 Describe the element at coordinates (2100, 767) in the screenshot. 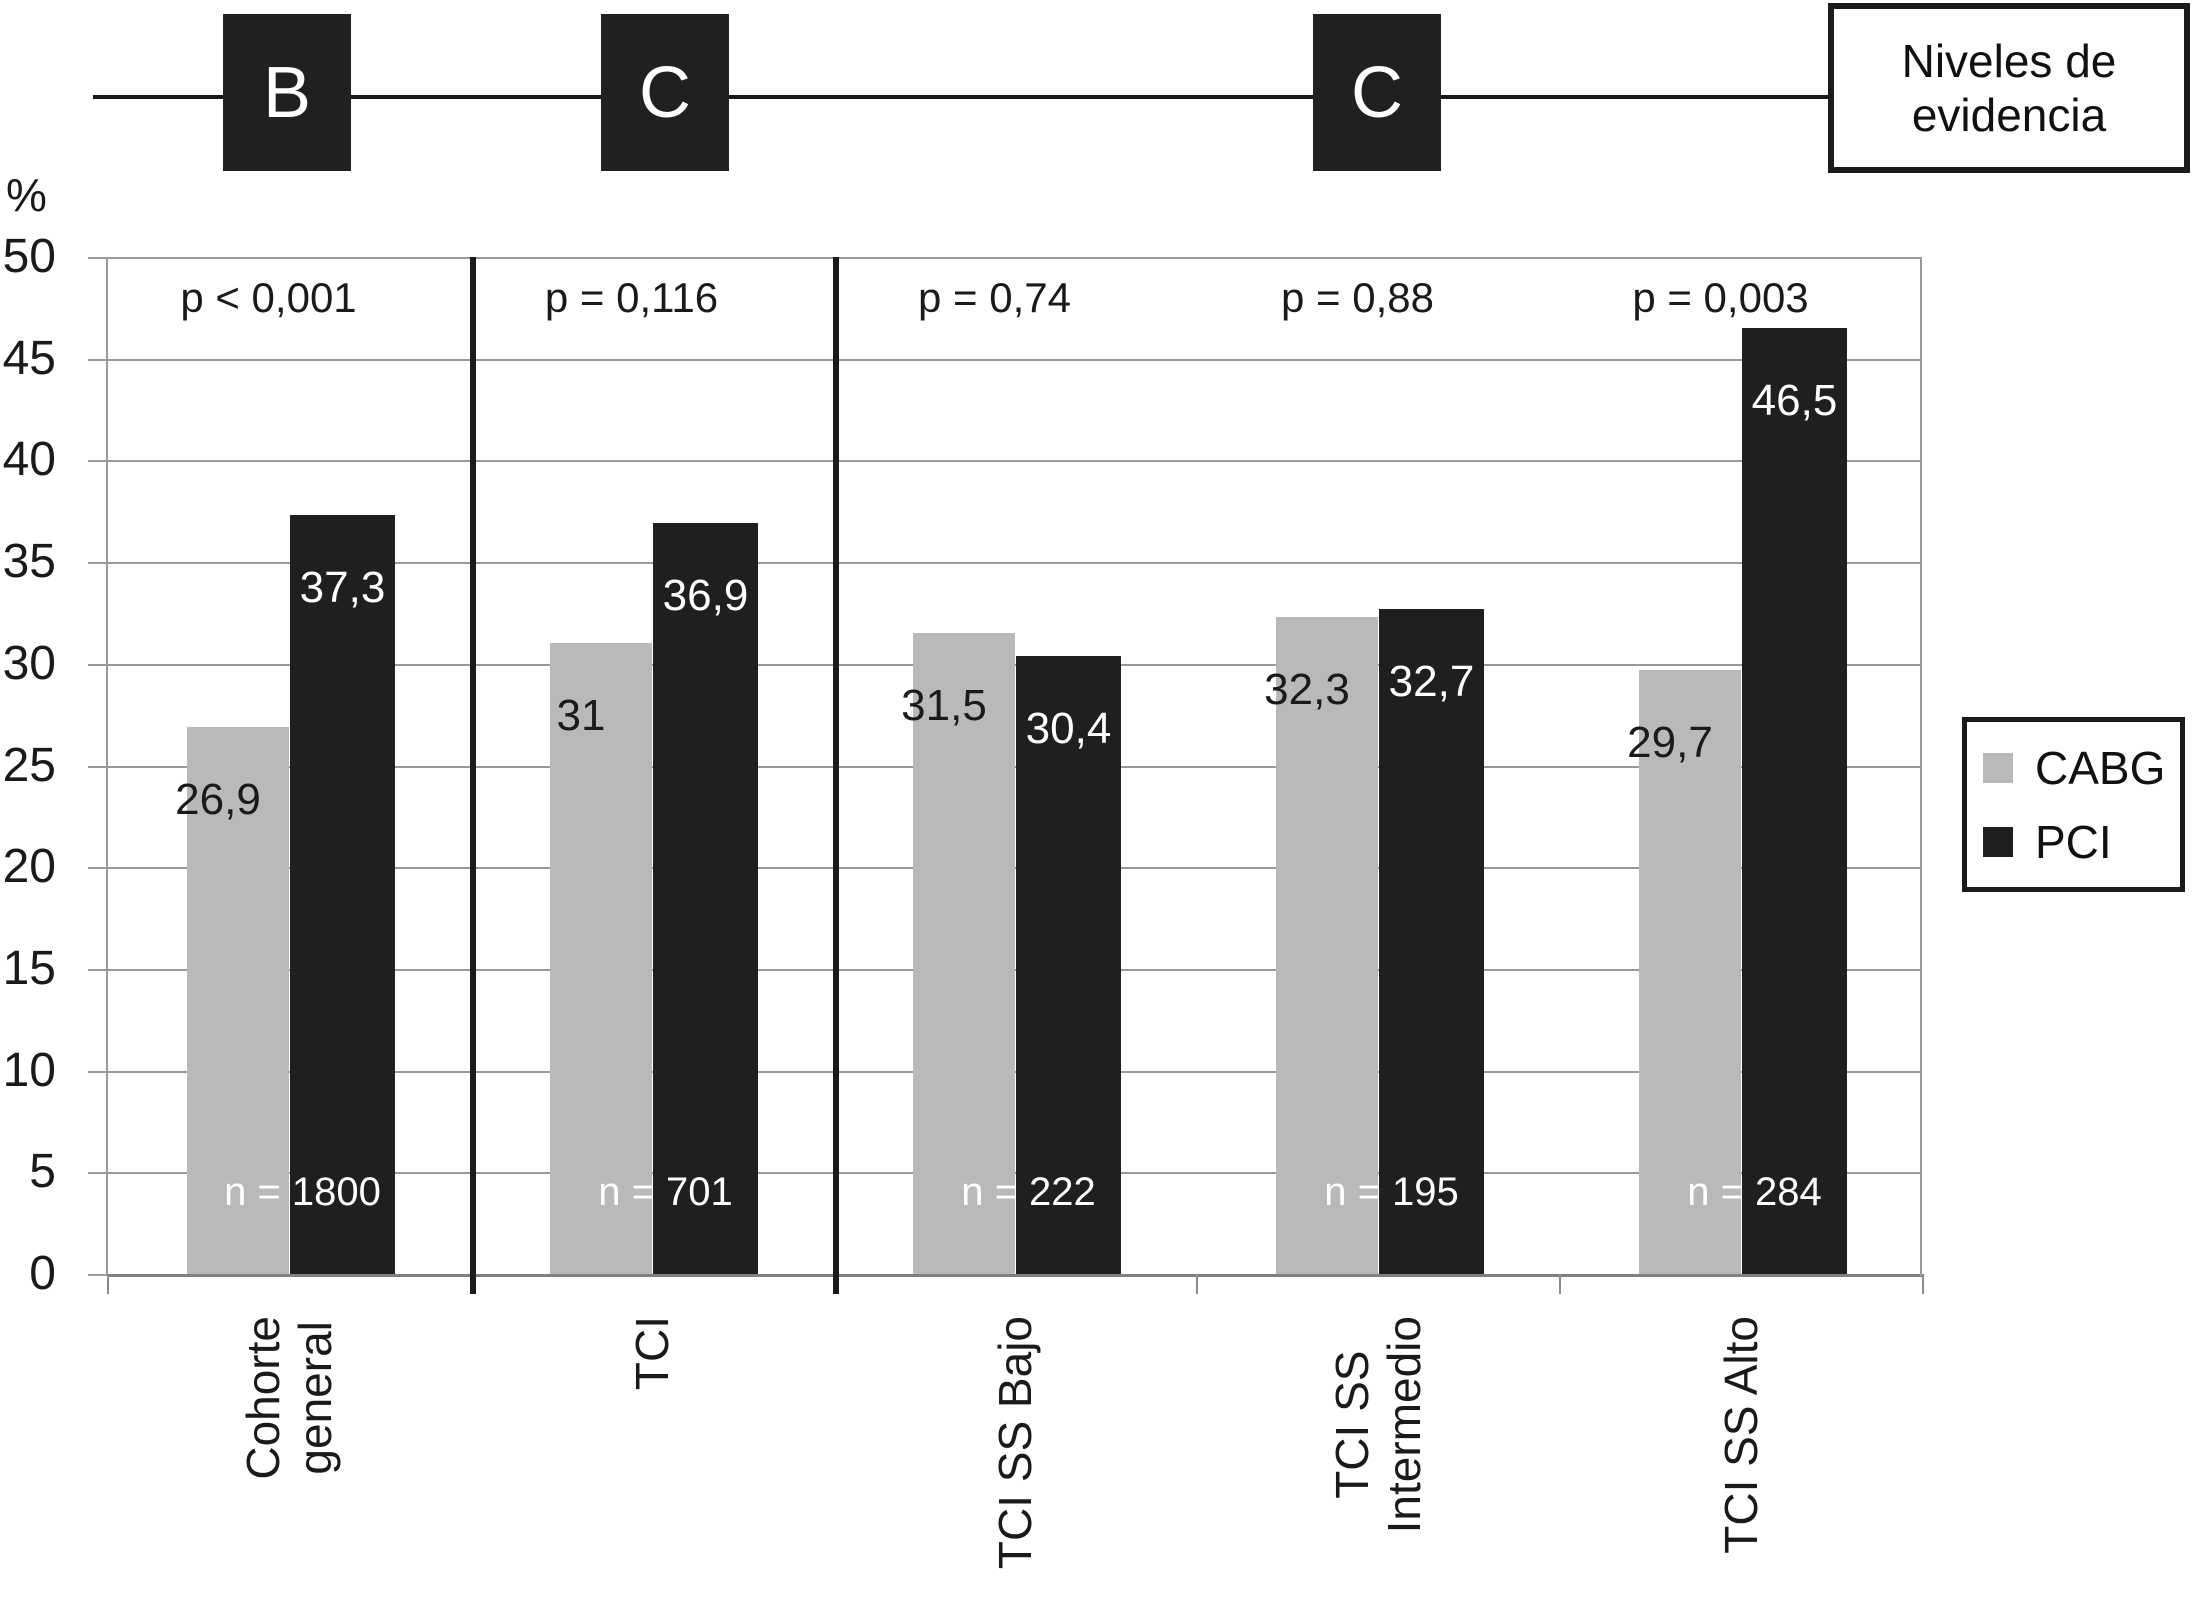

I see `legend-label-cabg: CABG` at that location.